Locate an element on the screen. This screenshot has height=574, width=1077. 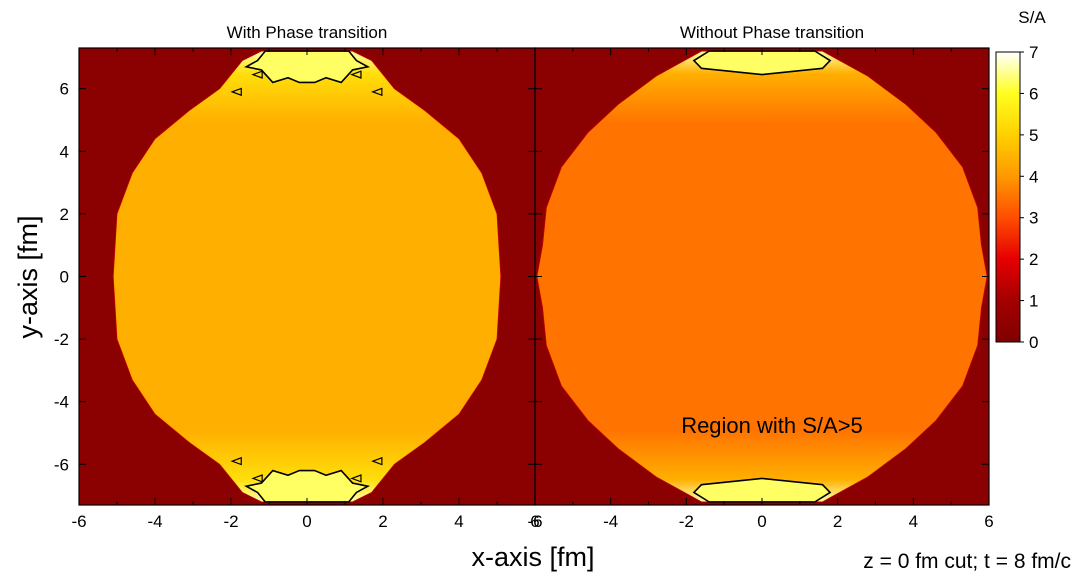
annotation-text: Region with S/A>5 is located at coordinates (772, 425).